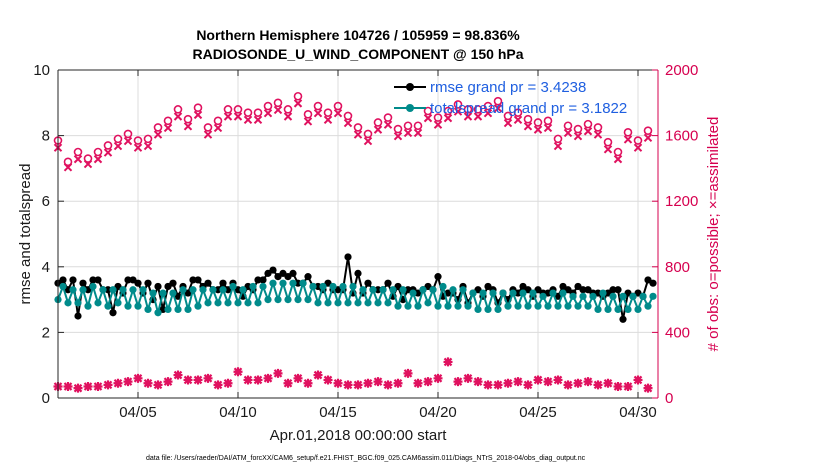 The width and height of the screenshot is (830, 470). What do you see at coordinates (357, 54) in the screenshot?
I see `chart-subtitle: RADIOSONDE_U_WIND_COMPONENT @ 150 hPa` at bounding box center [357, 54].